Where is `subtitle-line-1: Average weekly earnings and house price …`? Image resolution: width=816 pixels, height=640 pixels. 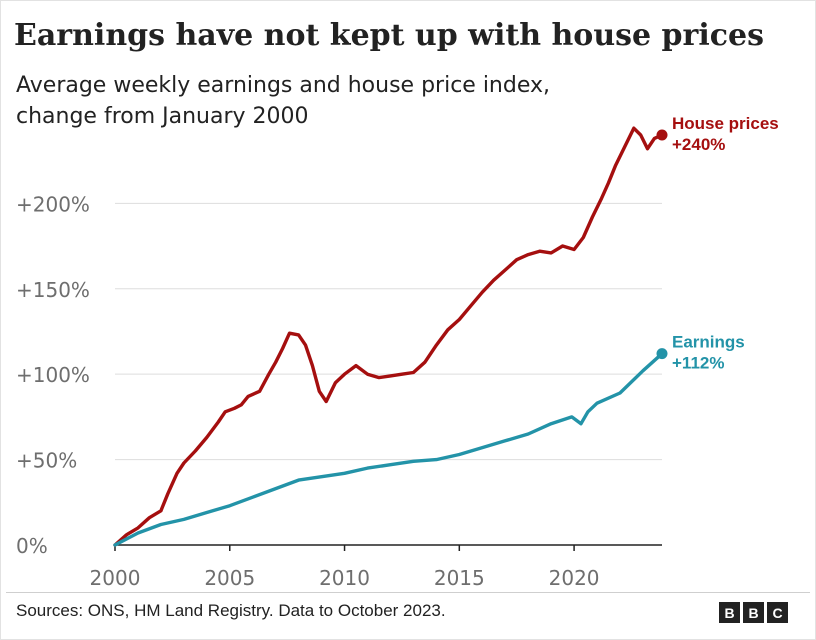
subtitle-line-1: Average weekly earnings and house price … is located at coordinates (283, 85).